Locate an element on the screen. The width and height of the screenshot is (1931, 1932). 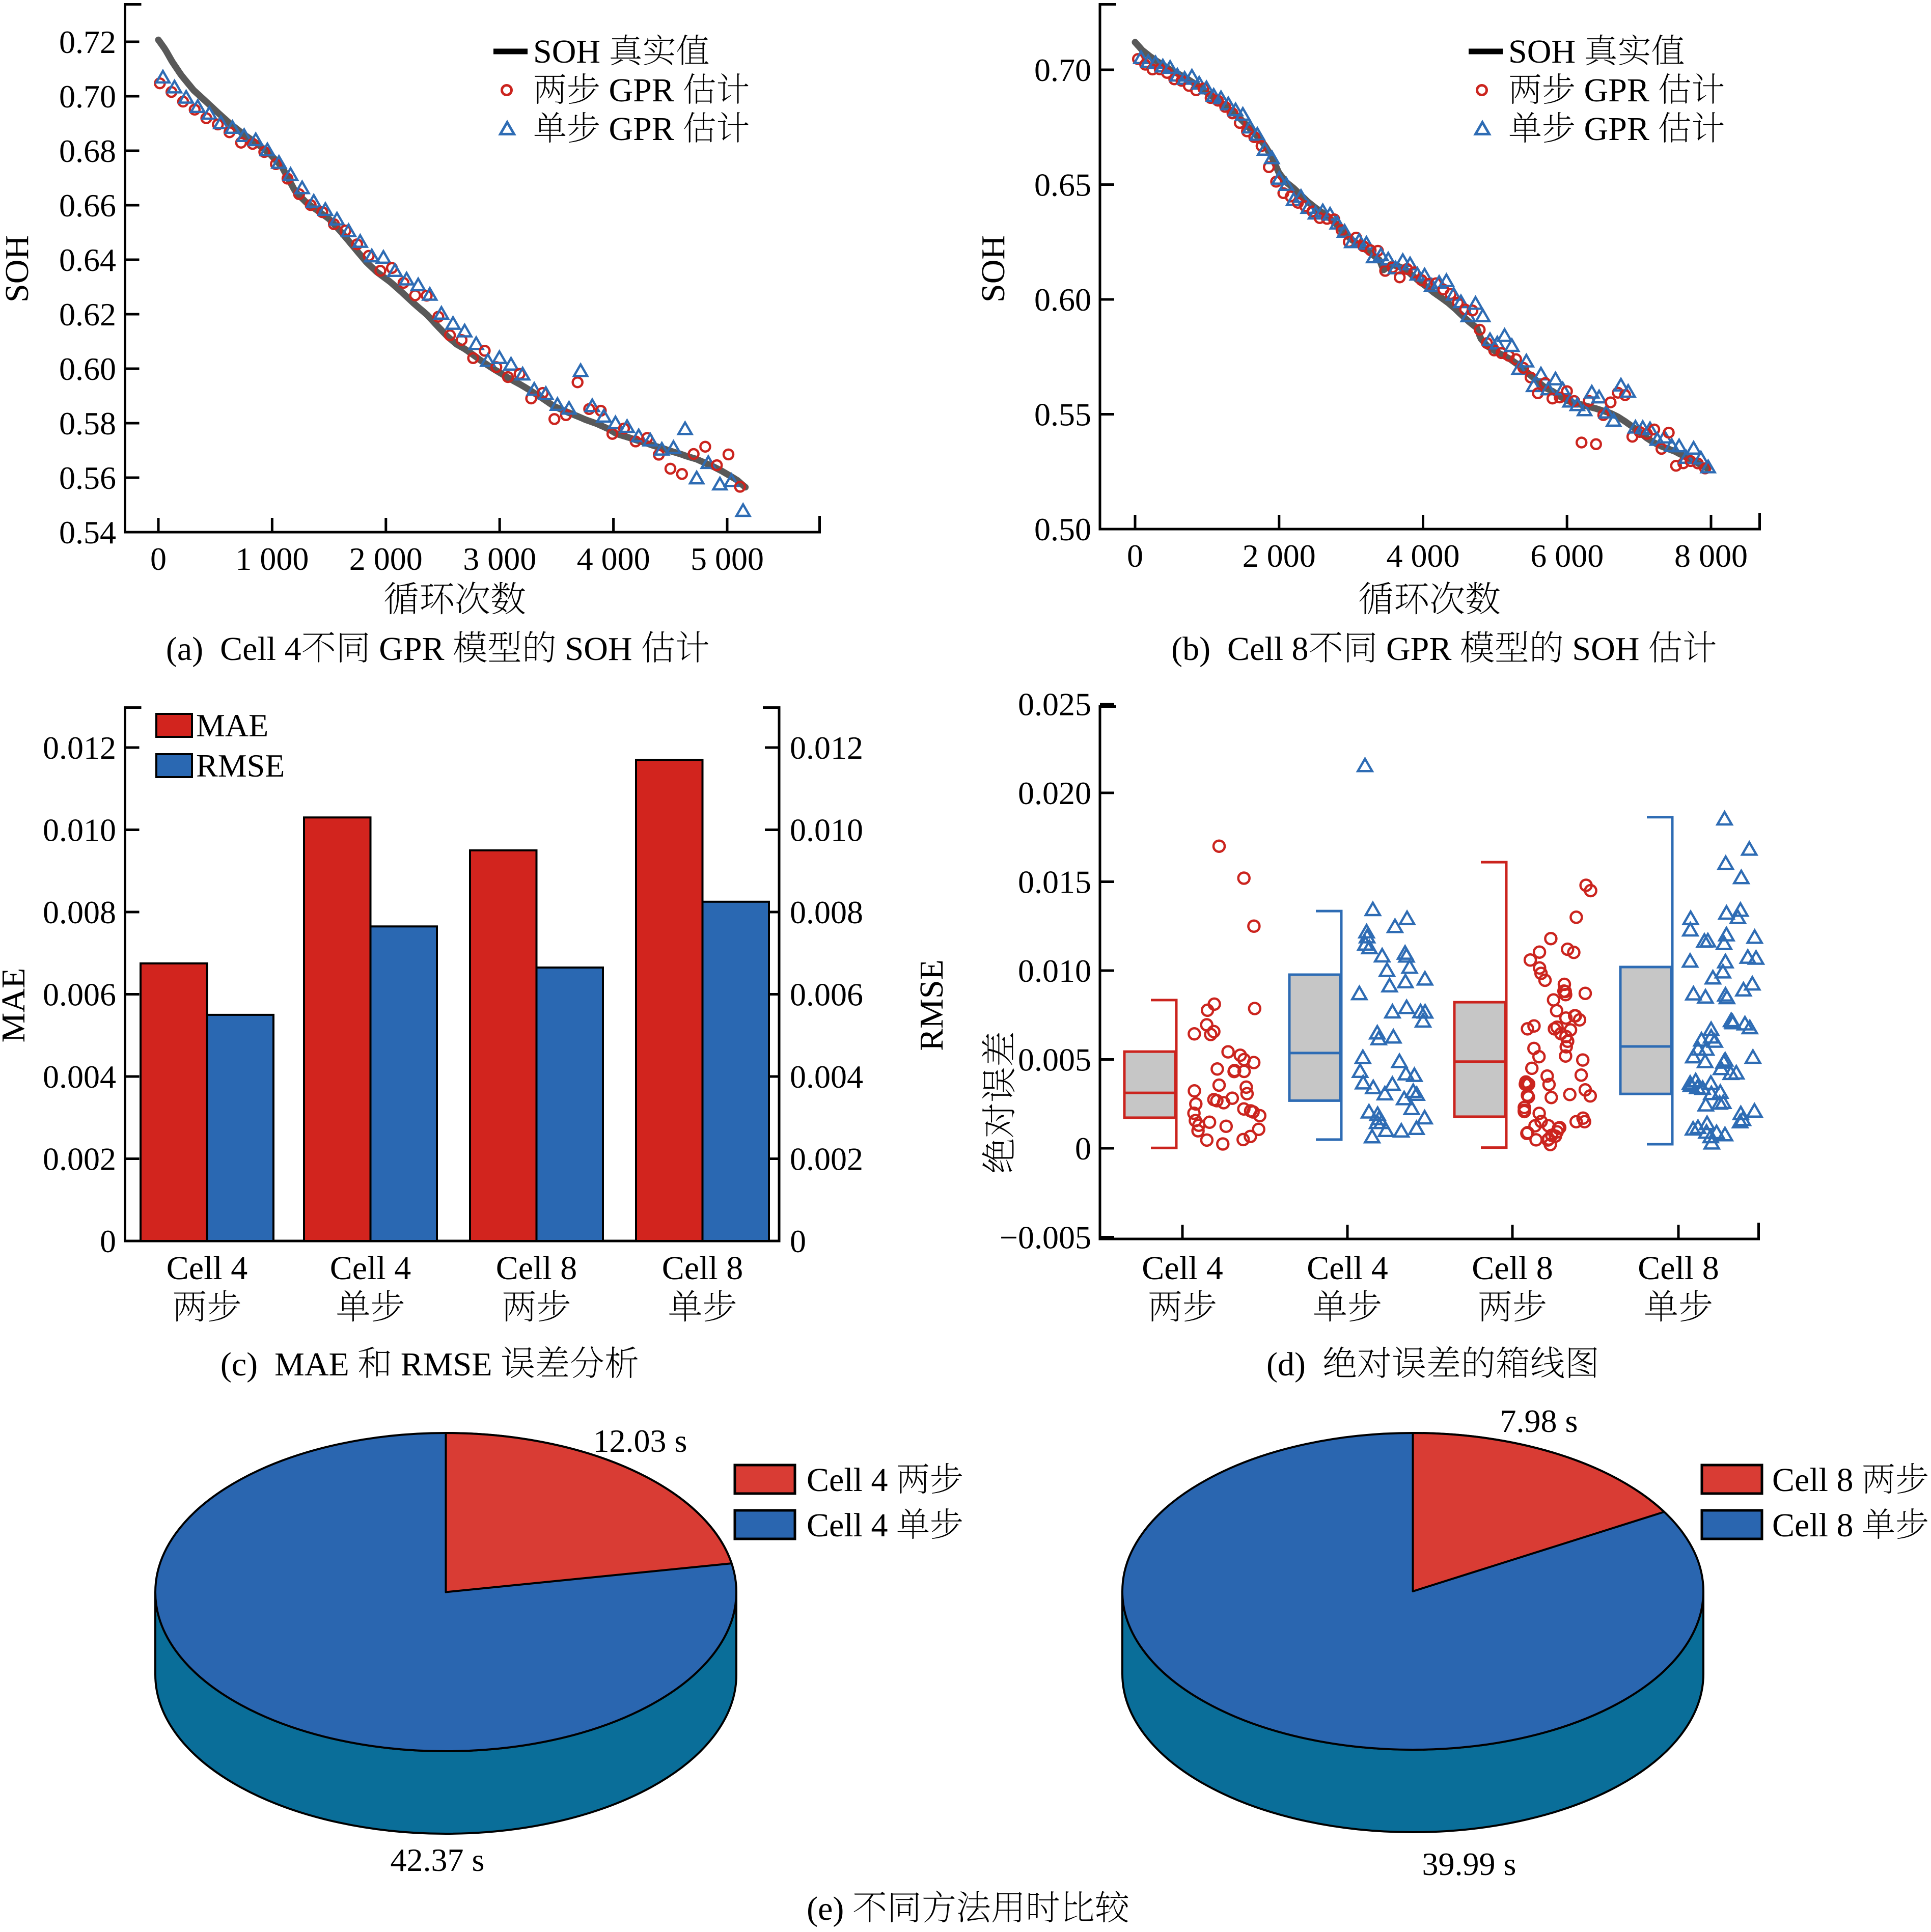
svg-text: 0.50 is located at coordinates (1062, 529).